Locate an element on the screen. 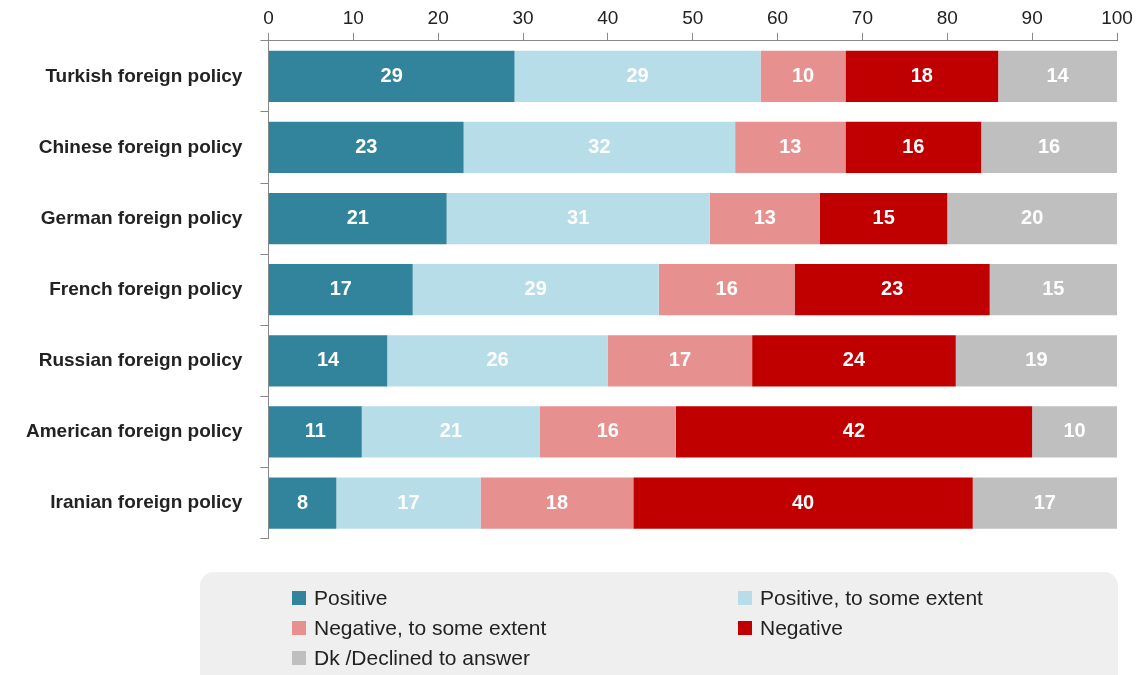 The width and height of the screenshot is (1141, 675). x-tick-label: 80 is located at coordinates (947, 17).